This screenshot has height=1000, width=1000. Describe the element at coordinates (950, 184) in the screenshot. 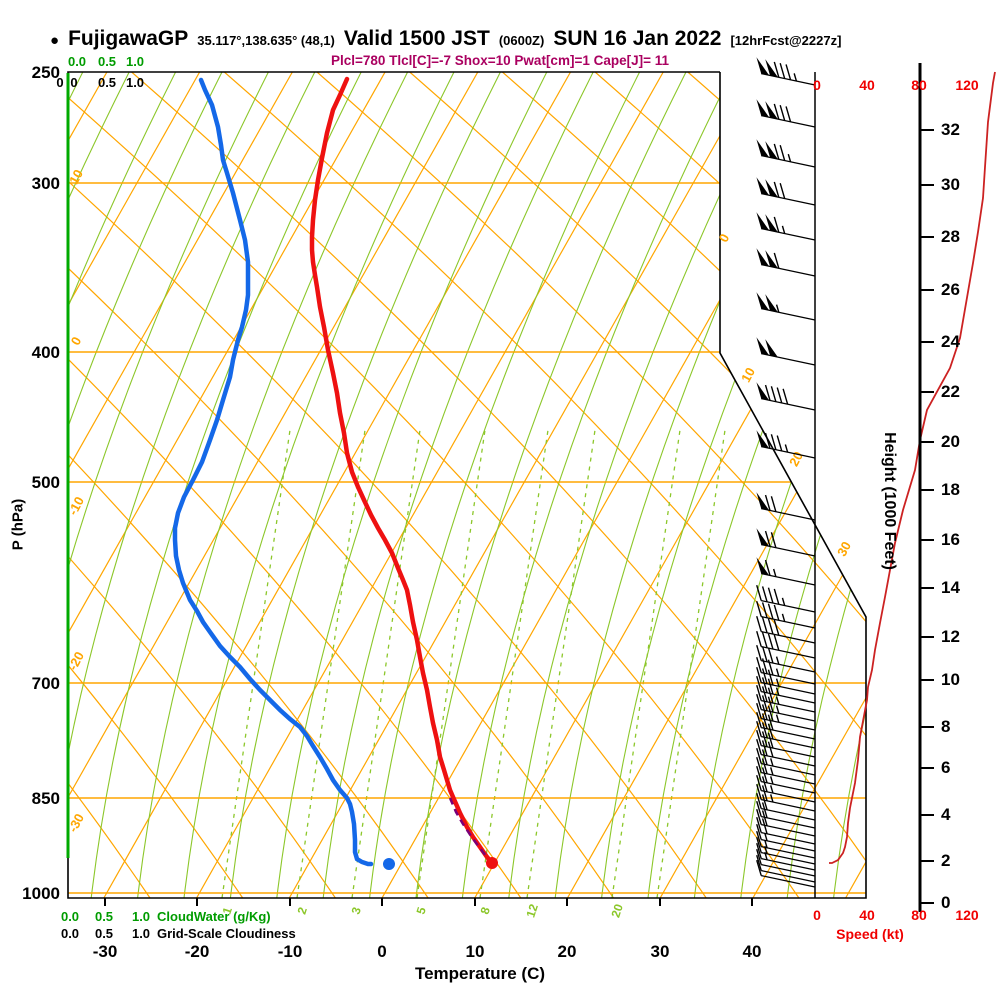

I see `height-tick-label: 30` at that location.